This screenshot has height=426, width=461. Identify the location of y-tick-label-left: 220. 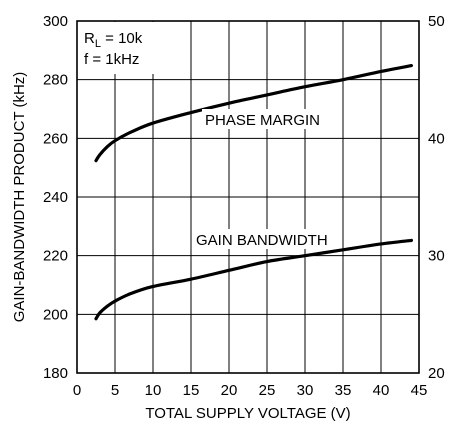
(55, 256).